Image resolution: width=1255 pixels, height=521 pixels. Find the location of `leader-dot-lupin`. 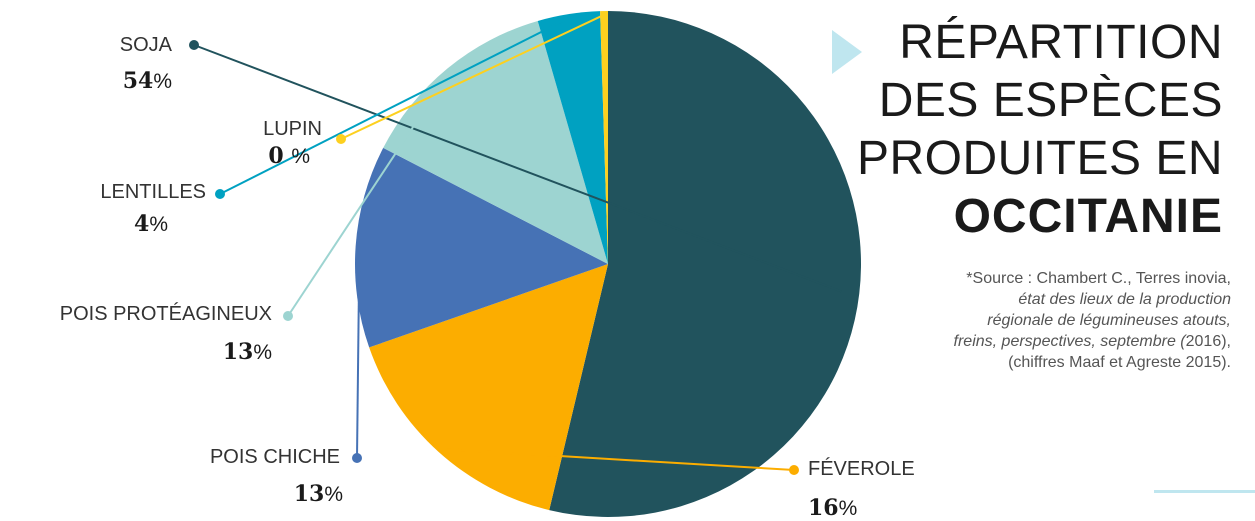

leader-dot-lupin is located at coordinates (341, 139).